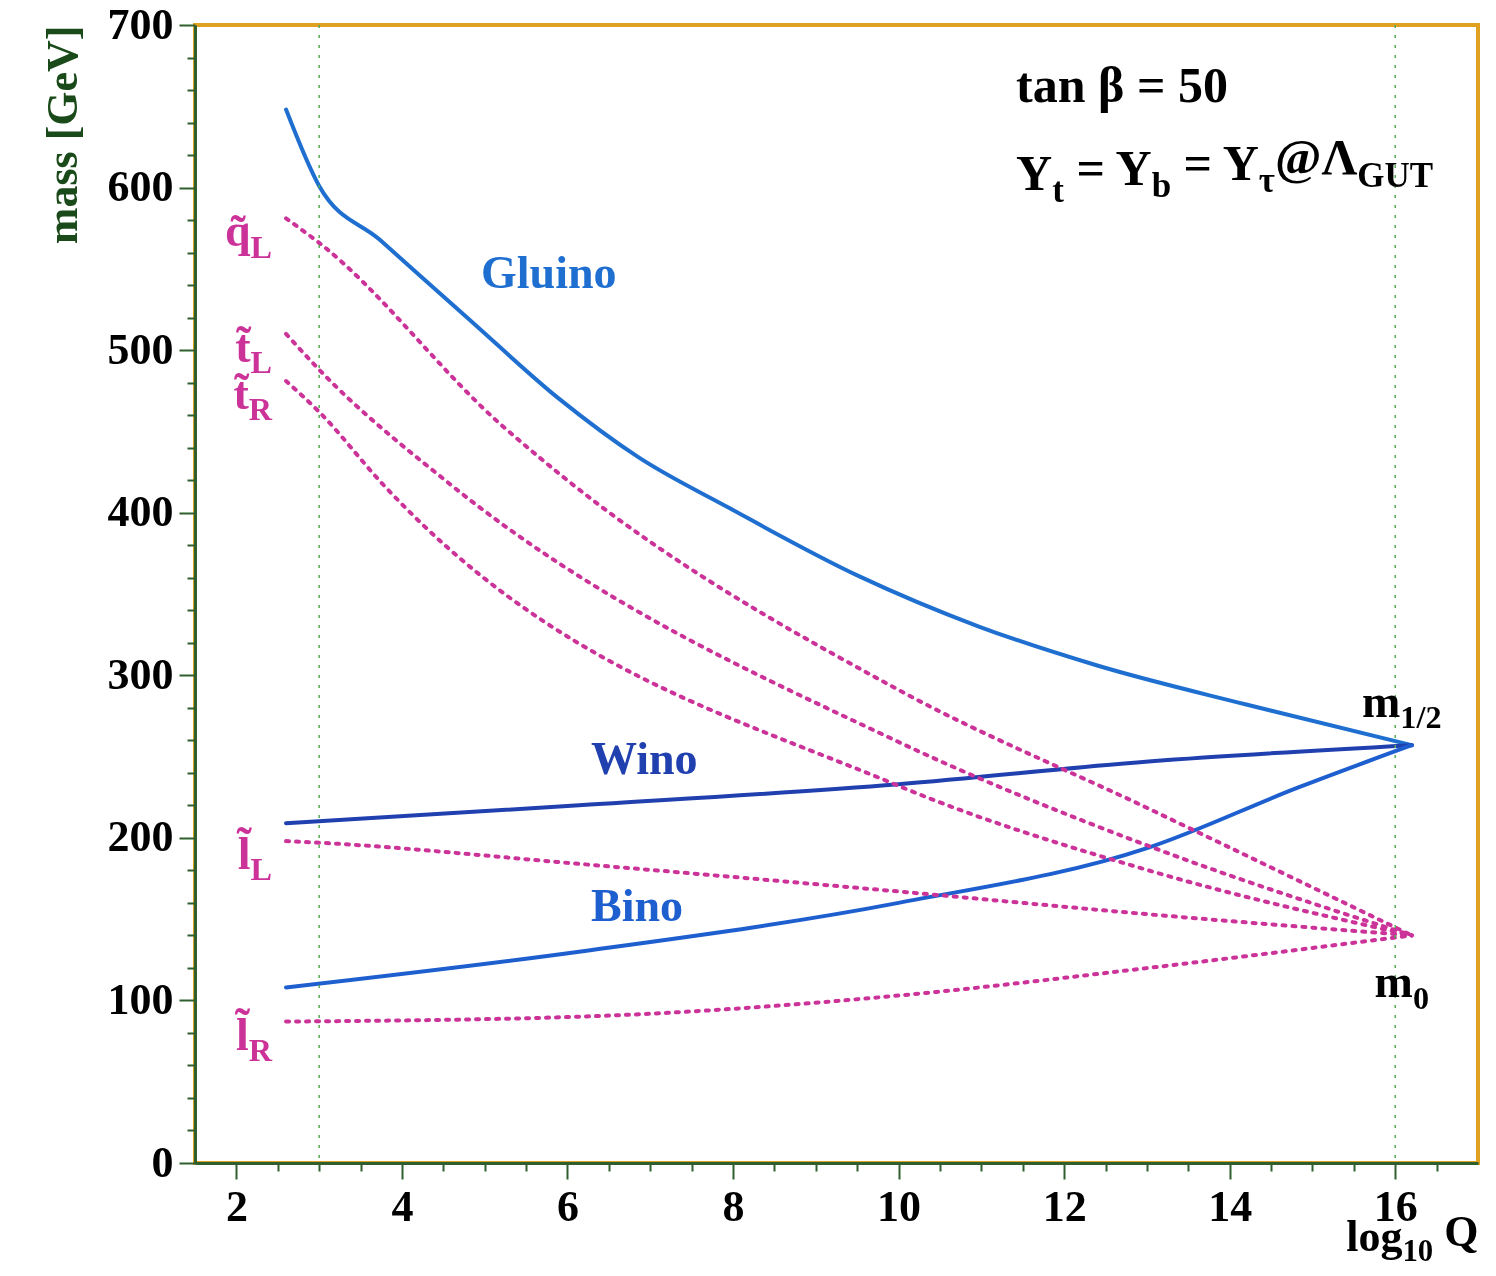 This screenshot has width=1496, height=1276. I want to click on annotation: Y$_{t}$ = Y$_{b}$ = Y$_{τ}$@Λ$_{GUT}$, so click(1225, 170).